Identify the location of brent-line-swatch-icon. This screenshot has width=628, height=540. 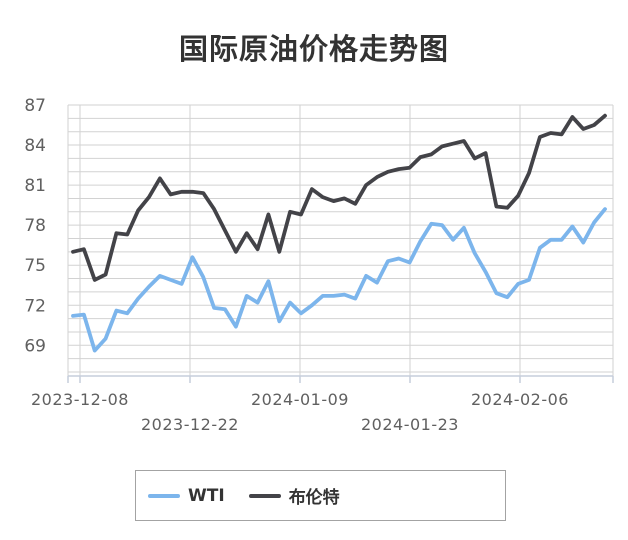
(264, 495).